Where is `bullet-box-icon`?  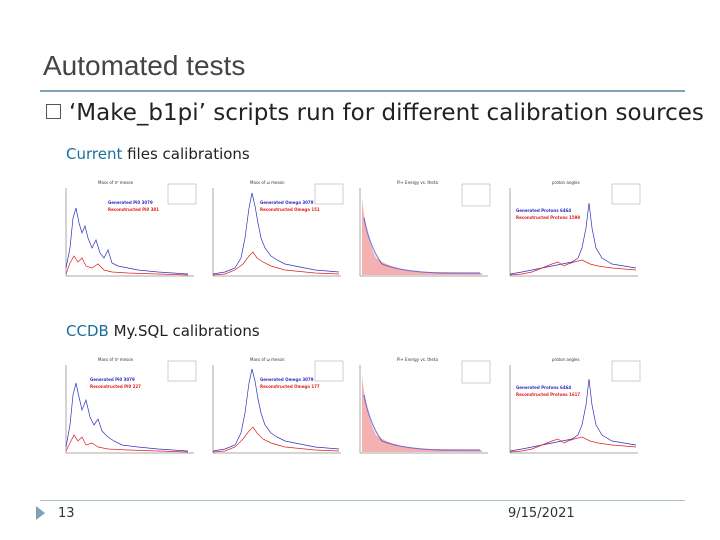 bullet-box-icon is located at coordinates (53, 111).